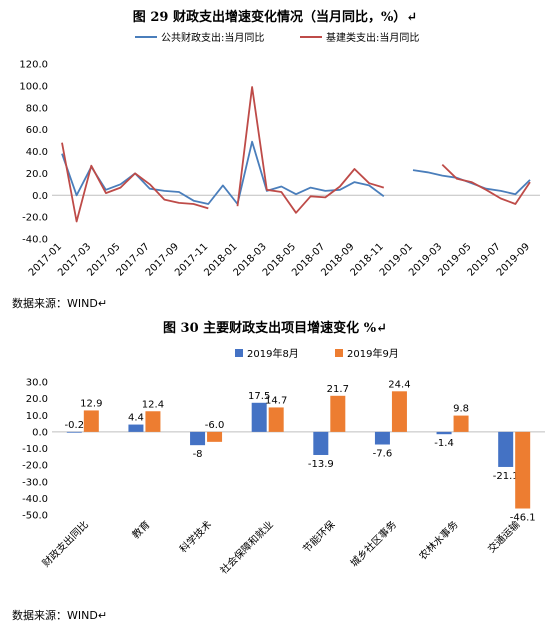 The image size is (550, 631). What do you see at coordinates (399, 384) in the screenshot?
I see `data-label: 24.4` at bounding box center [399, 384].